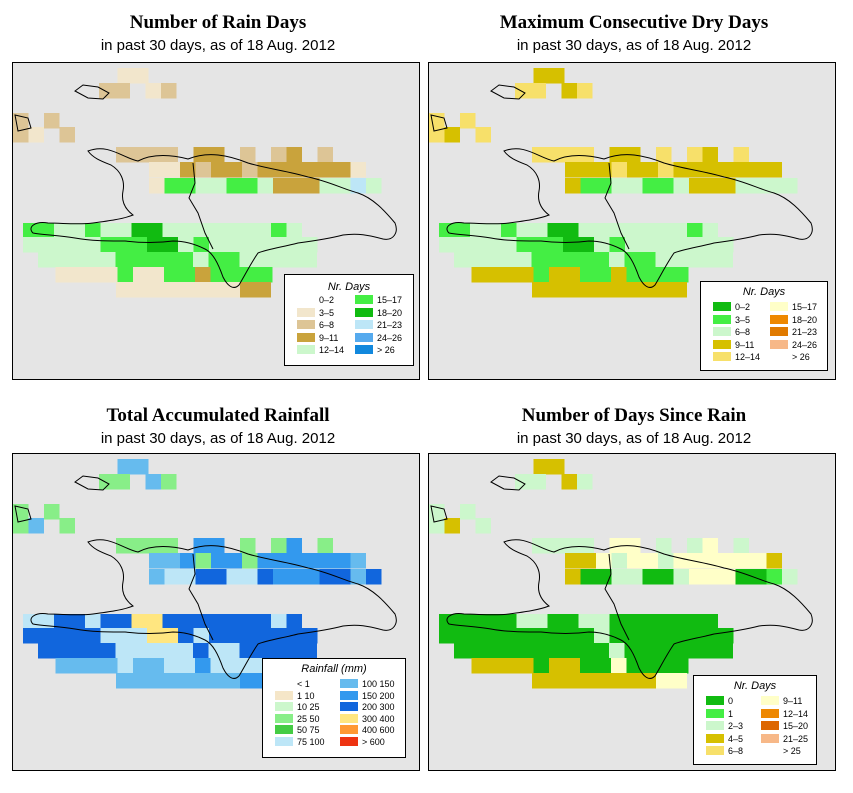  What do you see at coordinates (205, 197) in the screenshot?
I see `map-grid` at bounding box center [205, 197].